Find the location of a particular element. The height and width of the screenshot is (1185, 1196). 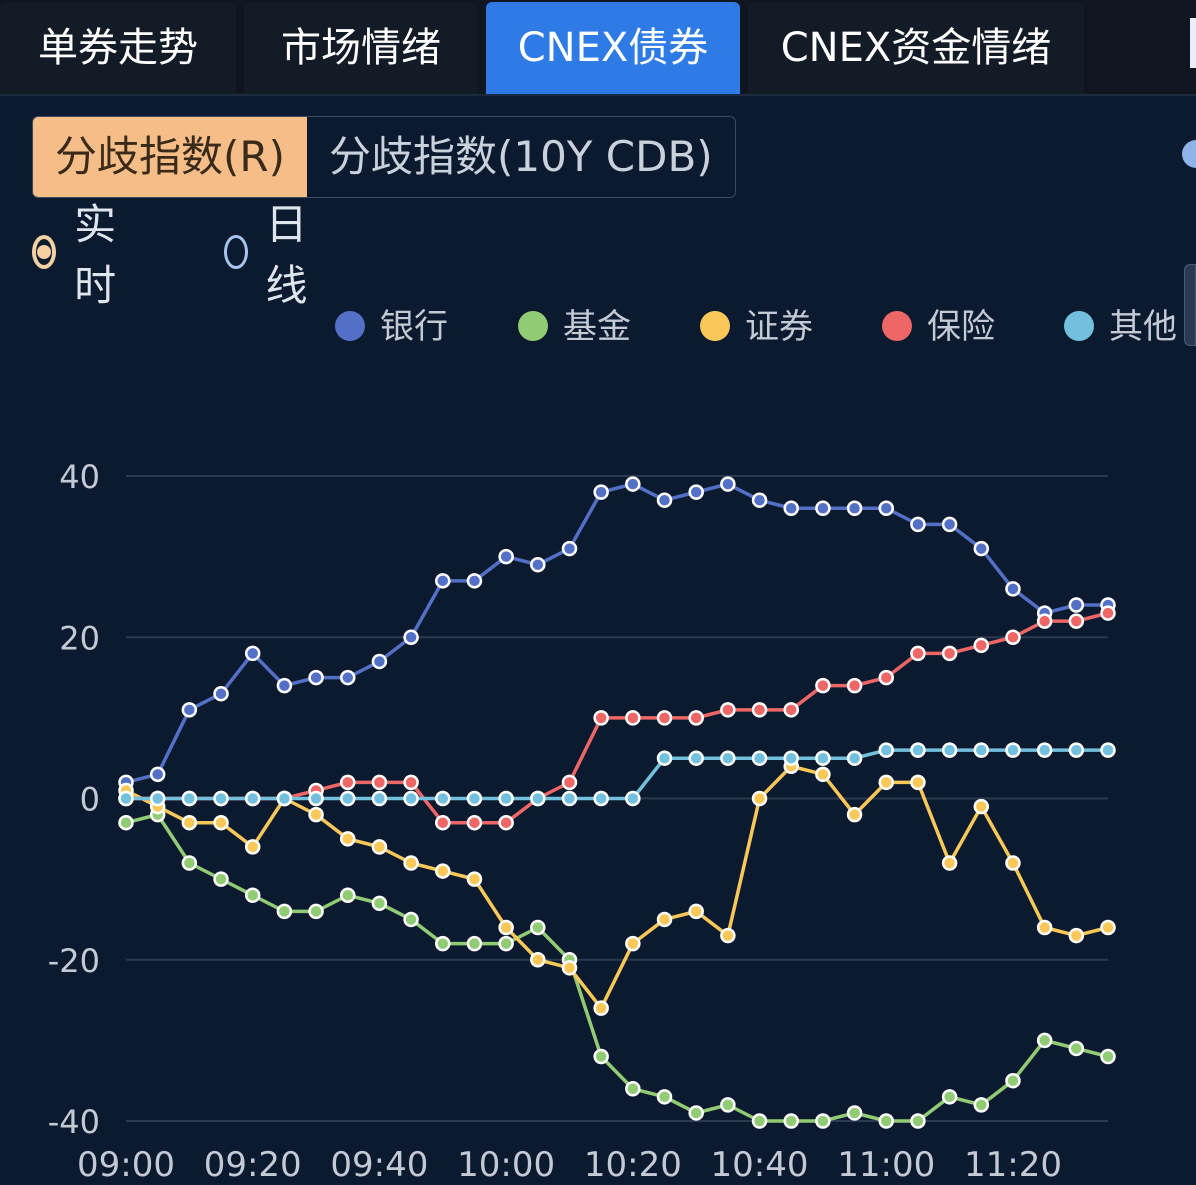

tab-single-bond-trend: 单券走势 is located at coordinates (118, 48).